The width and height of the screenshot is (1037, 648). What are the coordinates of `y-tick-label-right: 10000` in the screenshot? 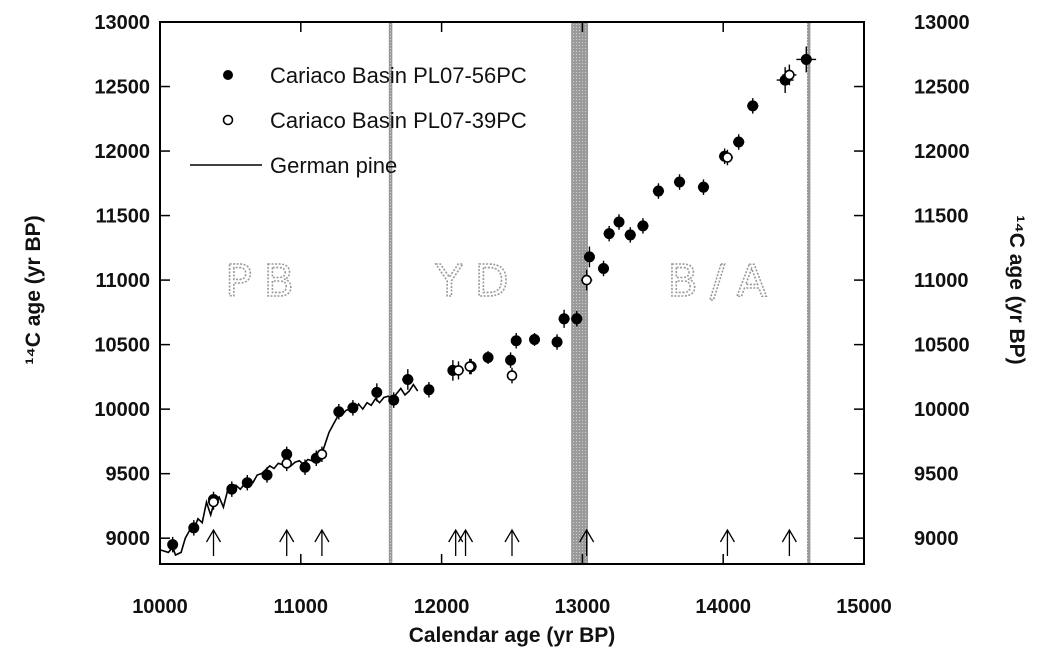 It's located at (942, 410).